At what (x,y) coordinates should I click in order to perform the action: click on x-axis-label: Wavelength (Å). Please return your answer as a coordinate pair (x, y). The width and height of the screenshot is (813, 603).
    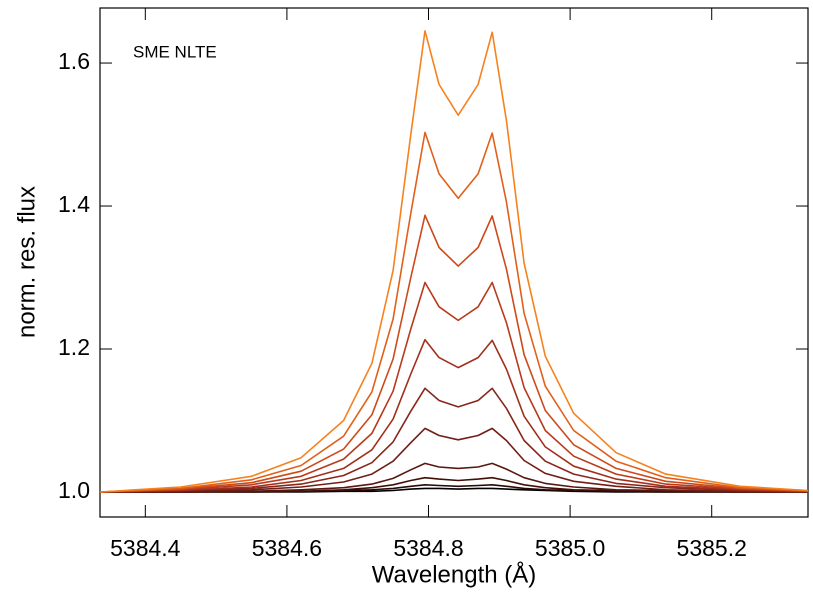
    Looking at the image, I should click on (454, 574).